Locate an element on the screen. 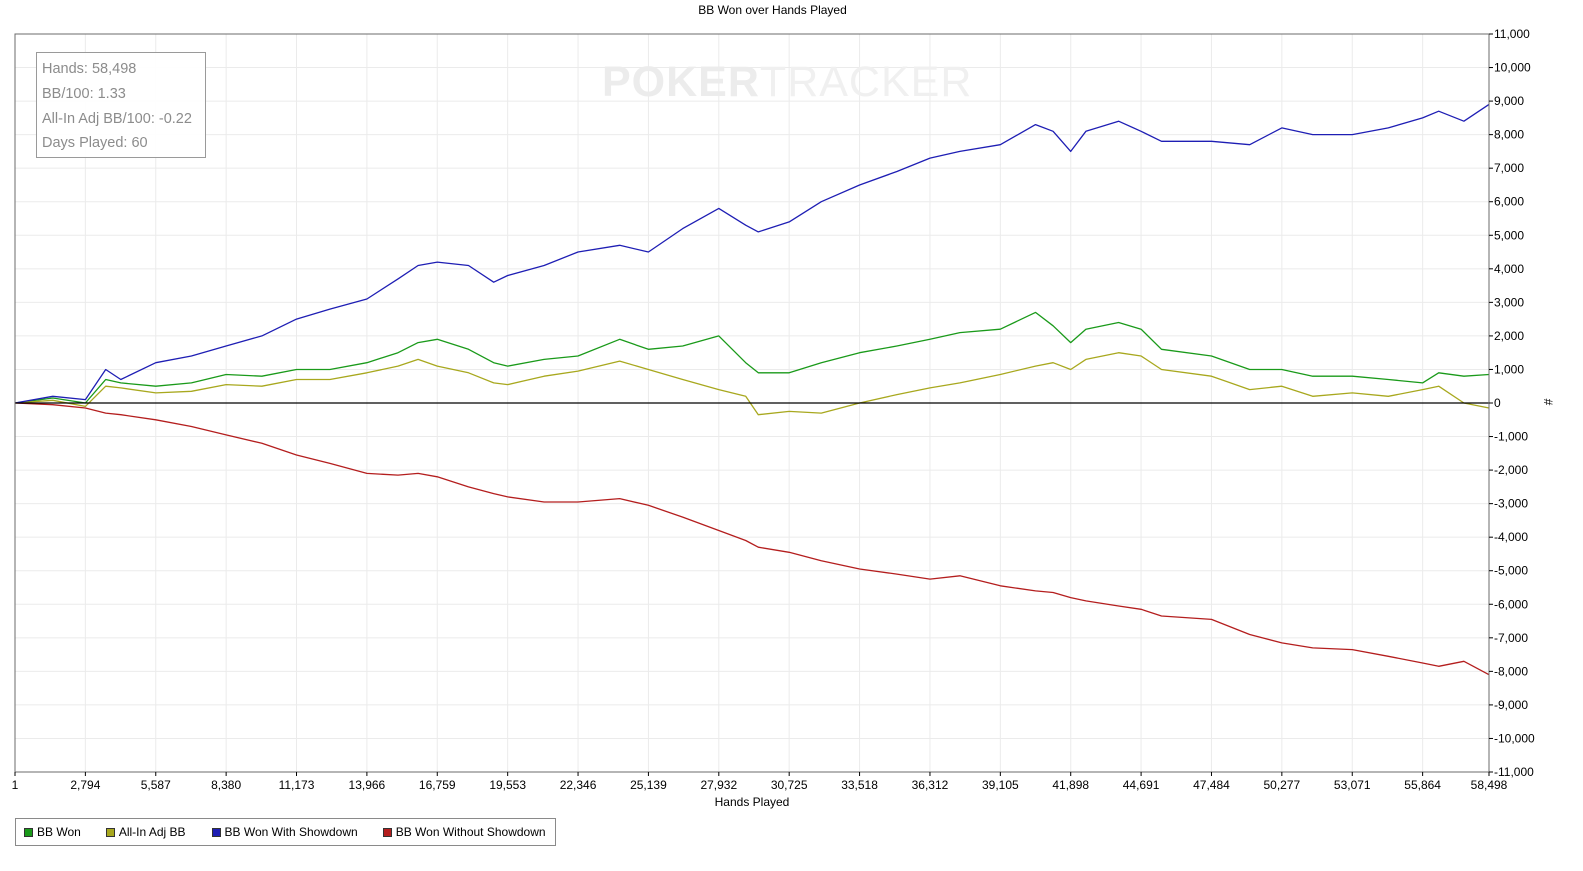 This screenshot has width=1583, height=871. y-tick-label: -1,000 is located at coordinates (1511, 437).